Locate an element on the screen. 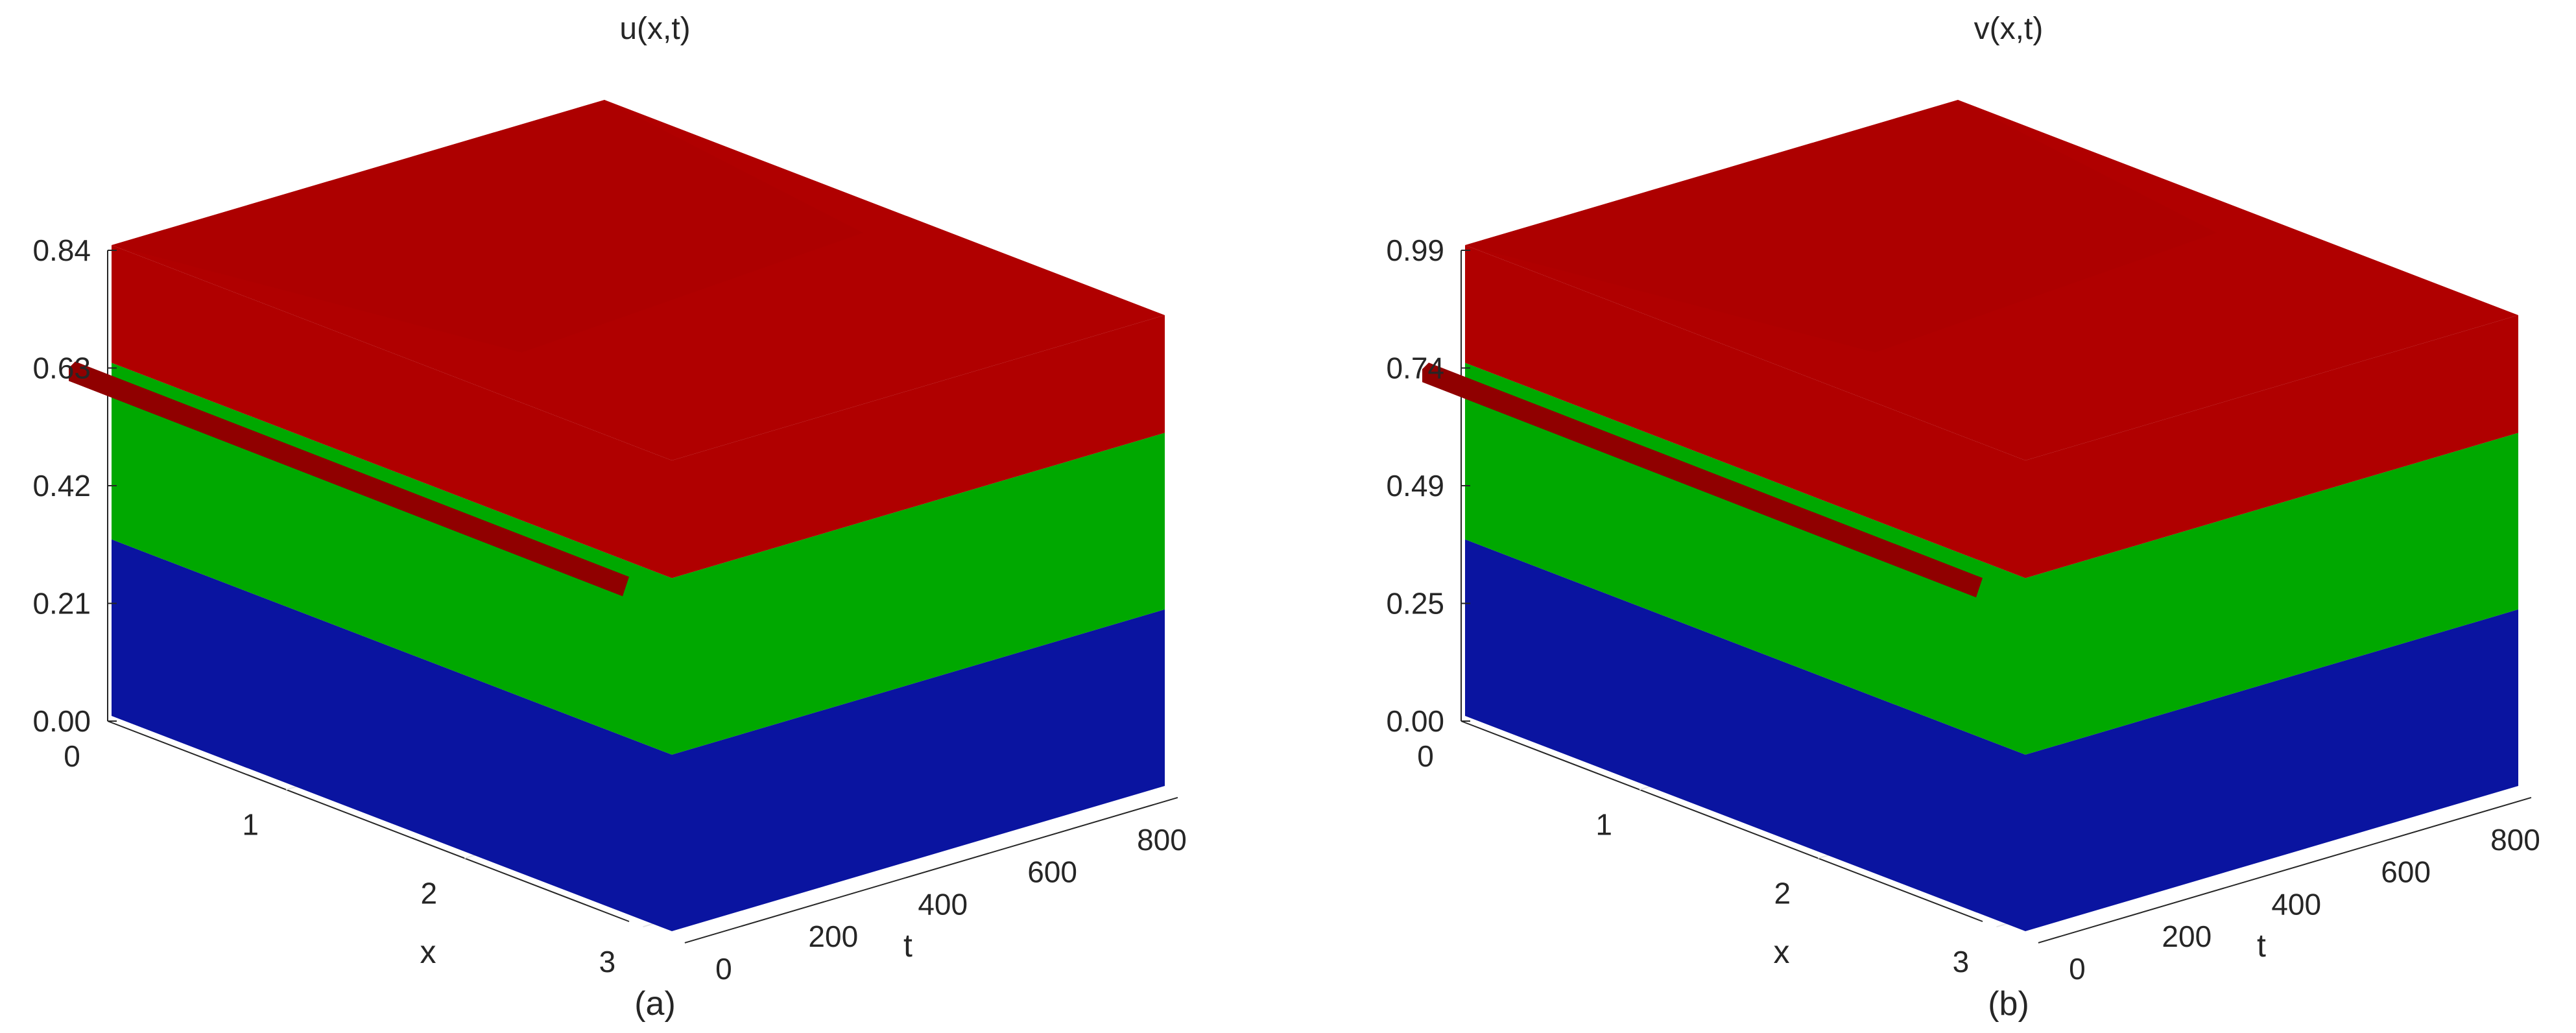 The height and width of the screenshot is (1033, 2576). z-tick-label: 0.42 is located at coordinates (61, 486).